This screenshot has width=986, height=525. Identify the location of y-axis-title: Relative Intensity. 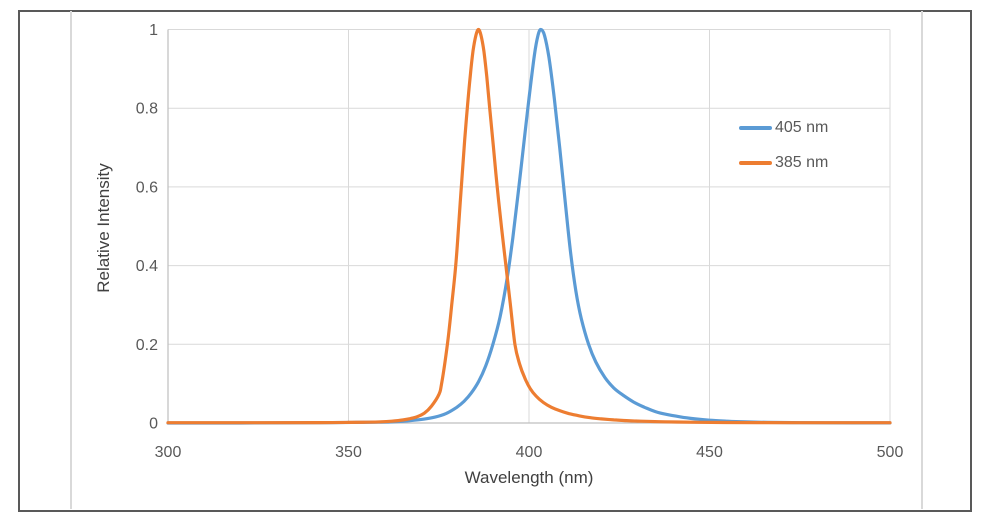
(103, 228).